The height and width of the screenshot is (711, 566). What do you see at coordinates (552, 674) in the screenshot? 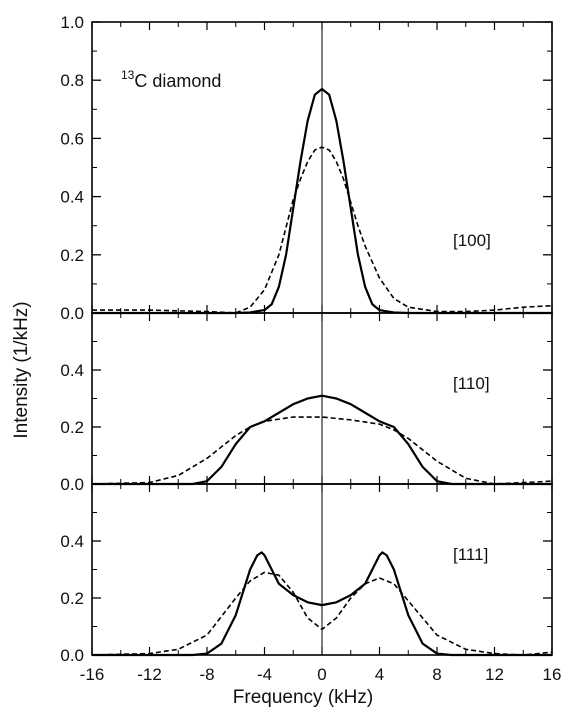
I see `x-tick-label: 16` at bounding box center [552, 674].